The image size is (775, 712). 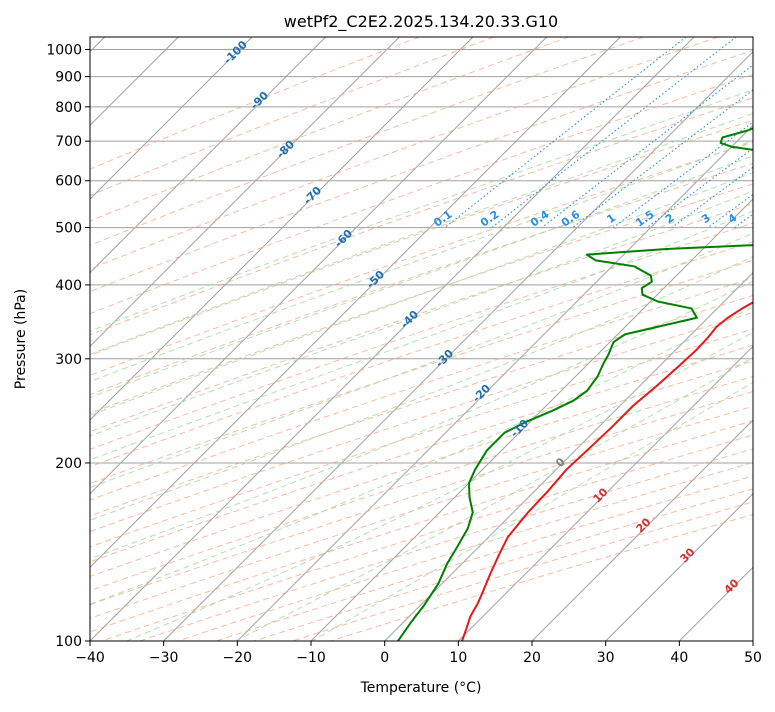 What do you see at coordinates (679, 658) in the screenshot?
I see `x-tick-label: 40` at bounding box center [679, 658].